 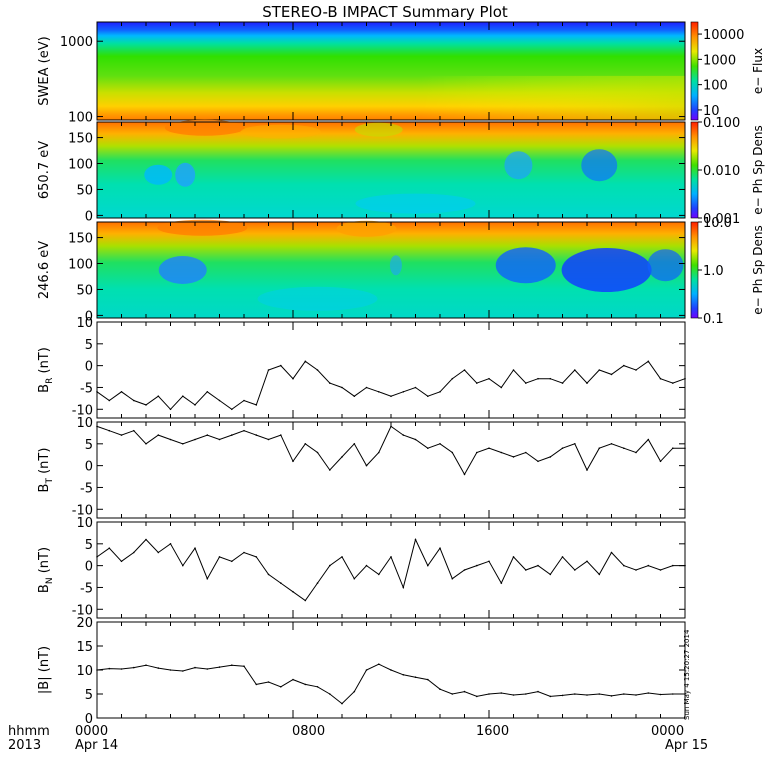 I want to click on x-row1-label: hhmm, so click(x=29, y=731).